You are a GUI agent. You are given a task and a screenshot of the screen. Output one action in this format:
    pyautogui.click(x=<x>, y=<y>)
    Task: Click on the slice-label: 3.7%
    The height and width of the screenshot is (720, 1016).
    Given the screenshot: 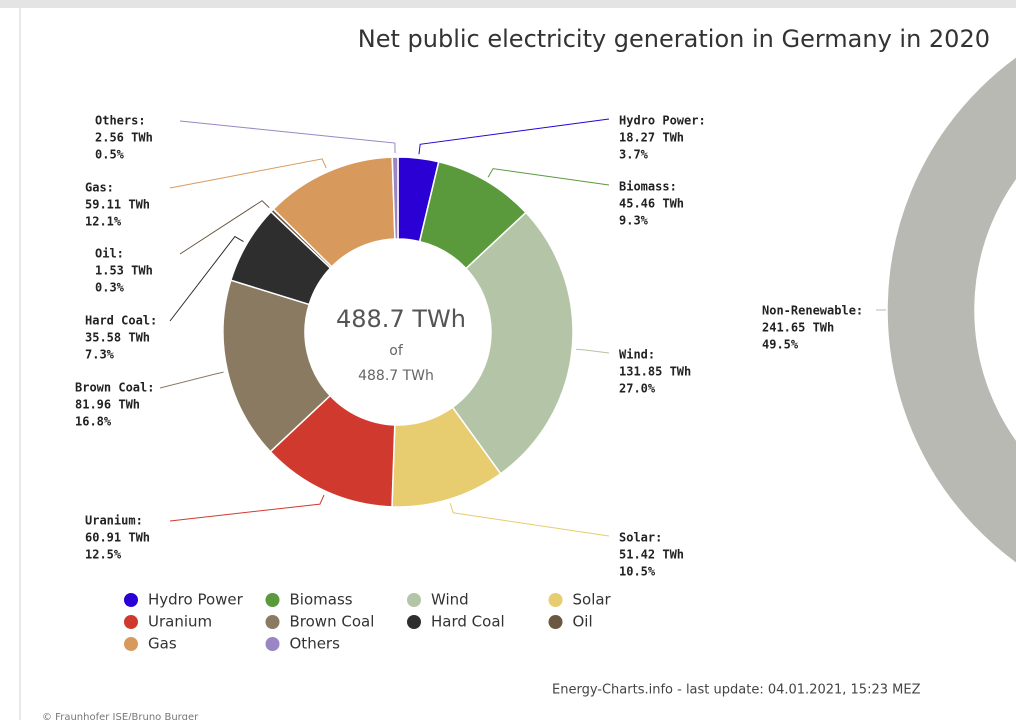 What is the action you would take?
    pyautogui.click(x=634, y=155)
    